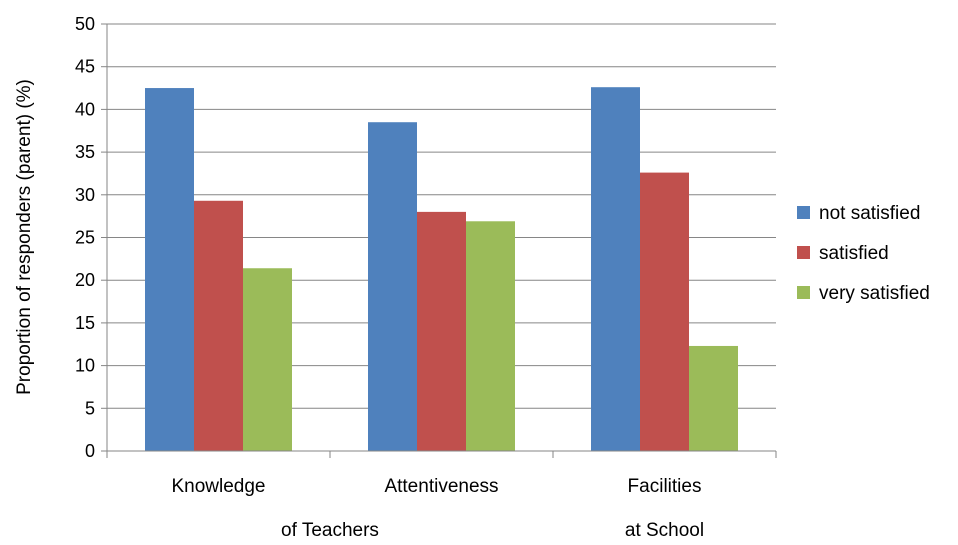 The height and width of the screenshot is (545, 958). I want to click on x-group-label: at School, so click(664, 530).